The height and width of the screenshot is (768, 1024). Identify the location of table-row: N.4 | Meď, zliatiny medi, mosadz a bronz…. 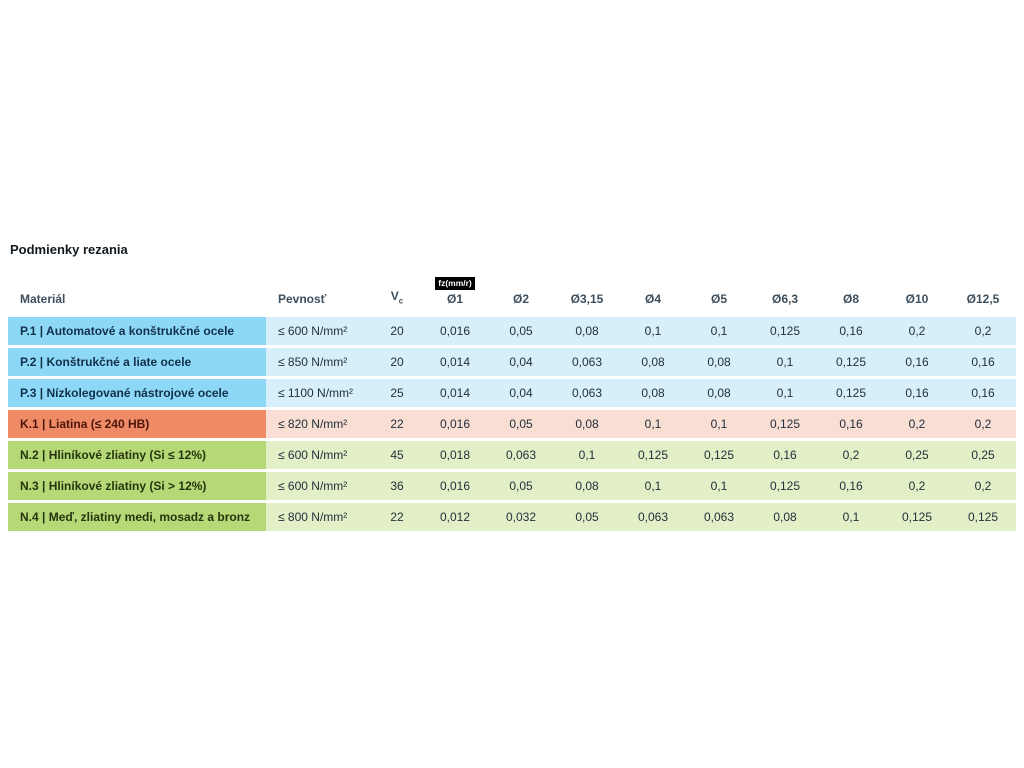
(512, 516).